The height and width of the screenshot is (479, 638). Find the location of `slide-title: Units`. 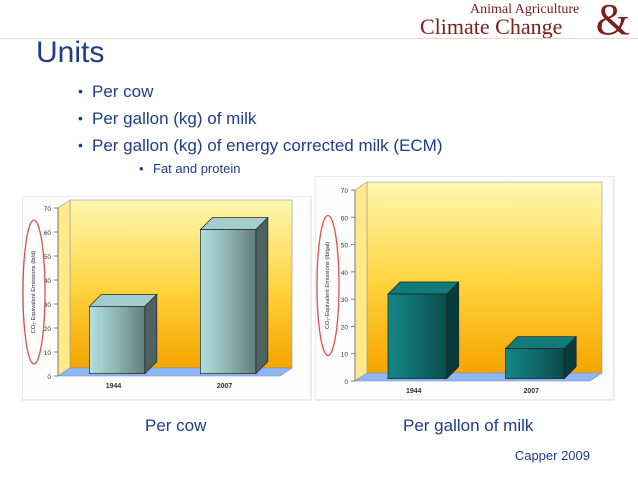

slide-title: Units is located at coordinates (70, 52).